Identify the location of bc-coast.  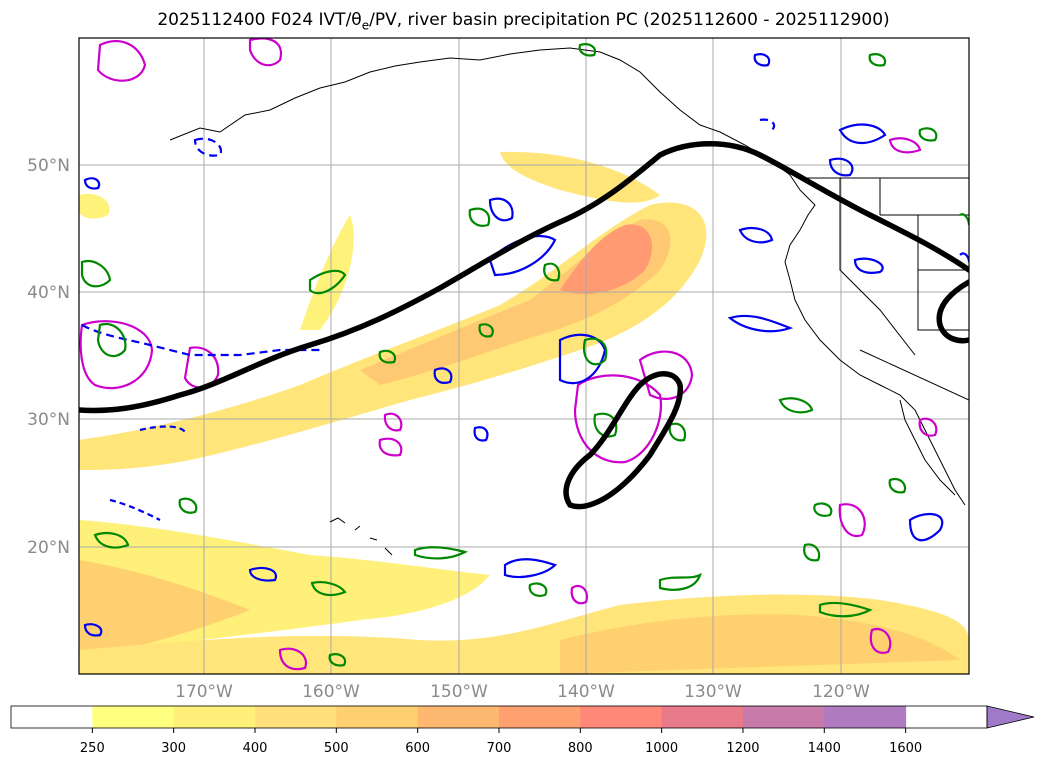
(875, 347).